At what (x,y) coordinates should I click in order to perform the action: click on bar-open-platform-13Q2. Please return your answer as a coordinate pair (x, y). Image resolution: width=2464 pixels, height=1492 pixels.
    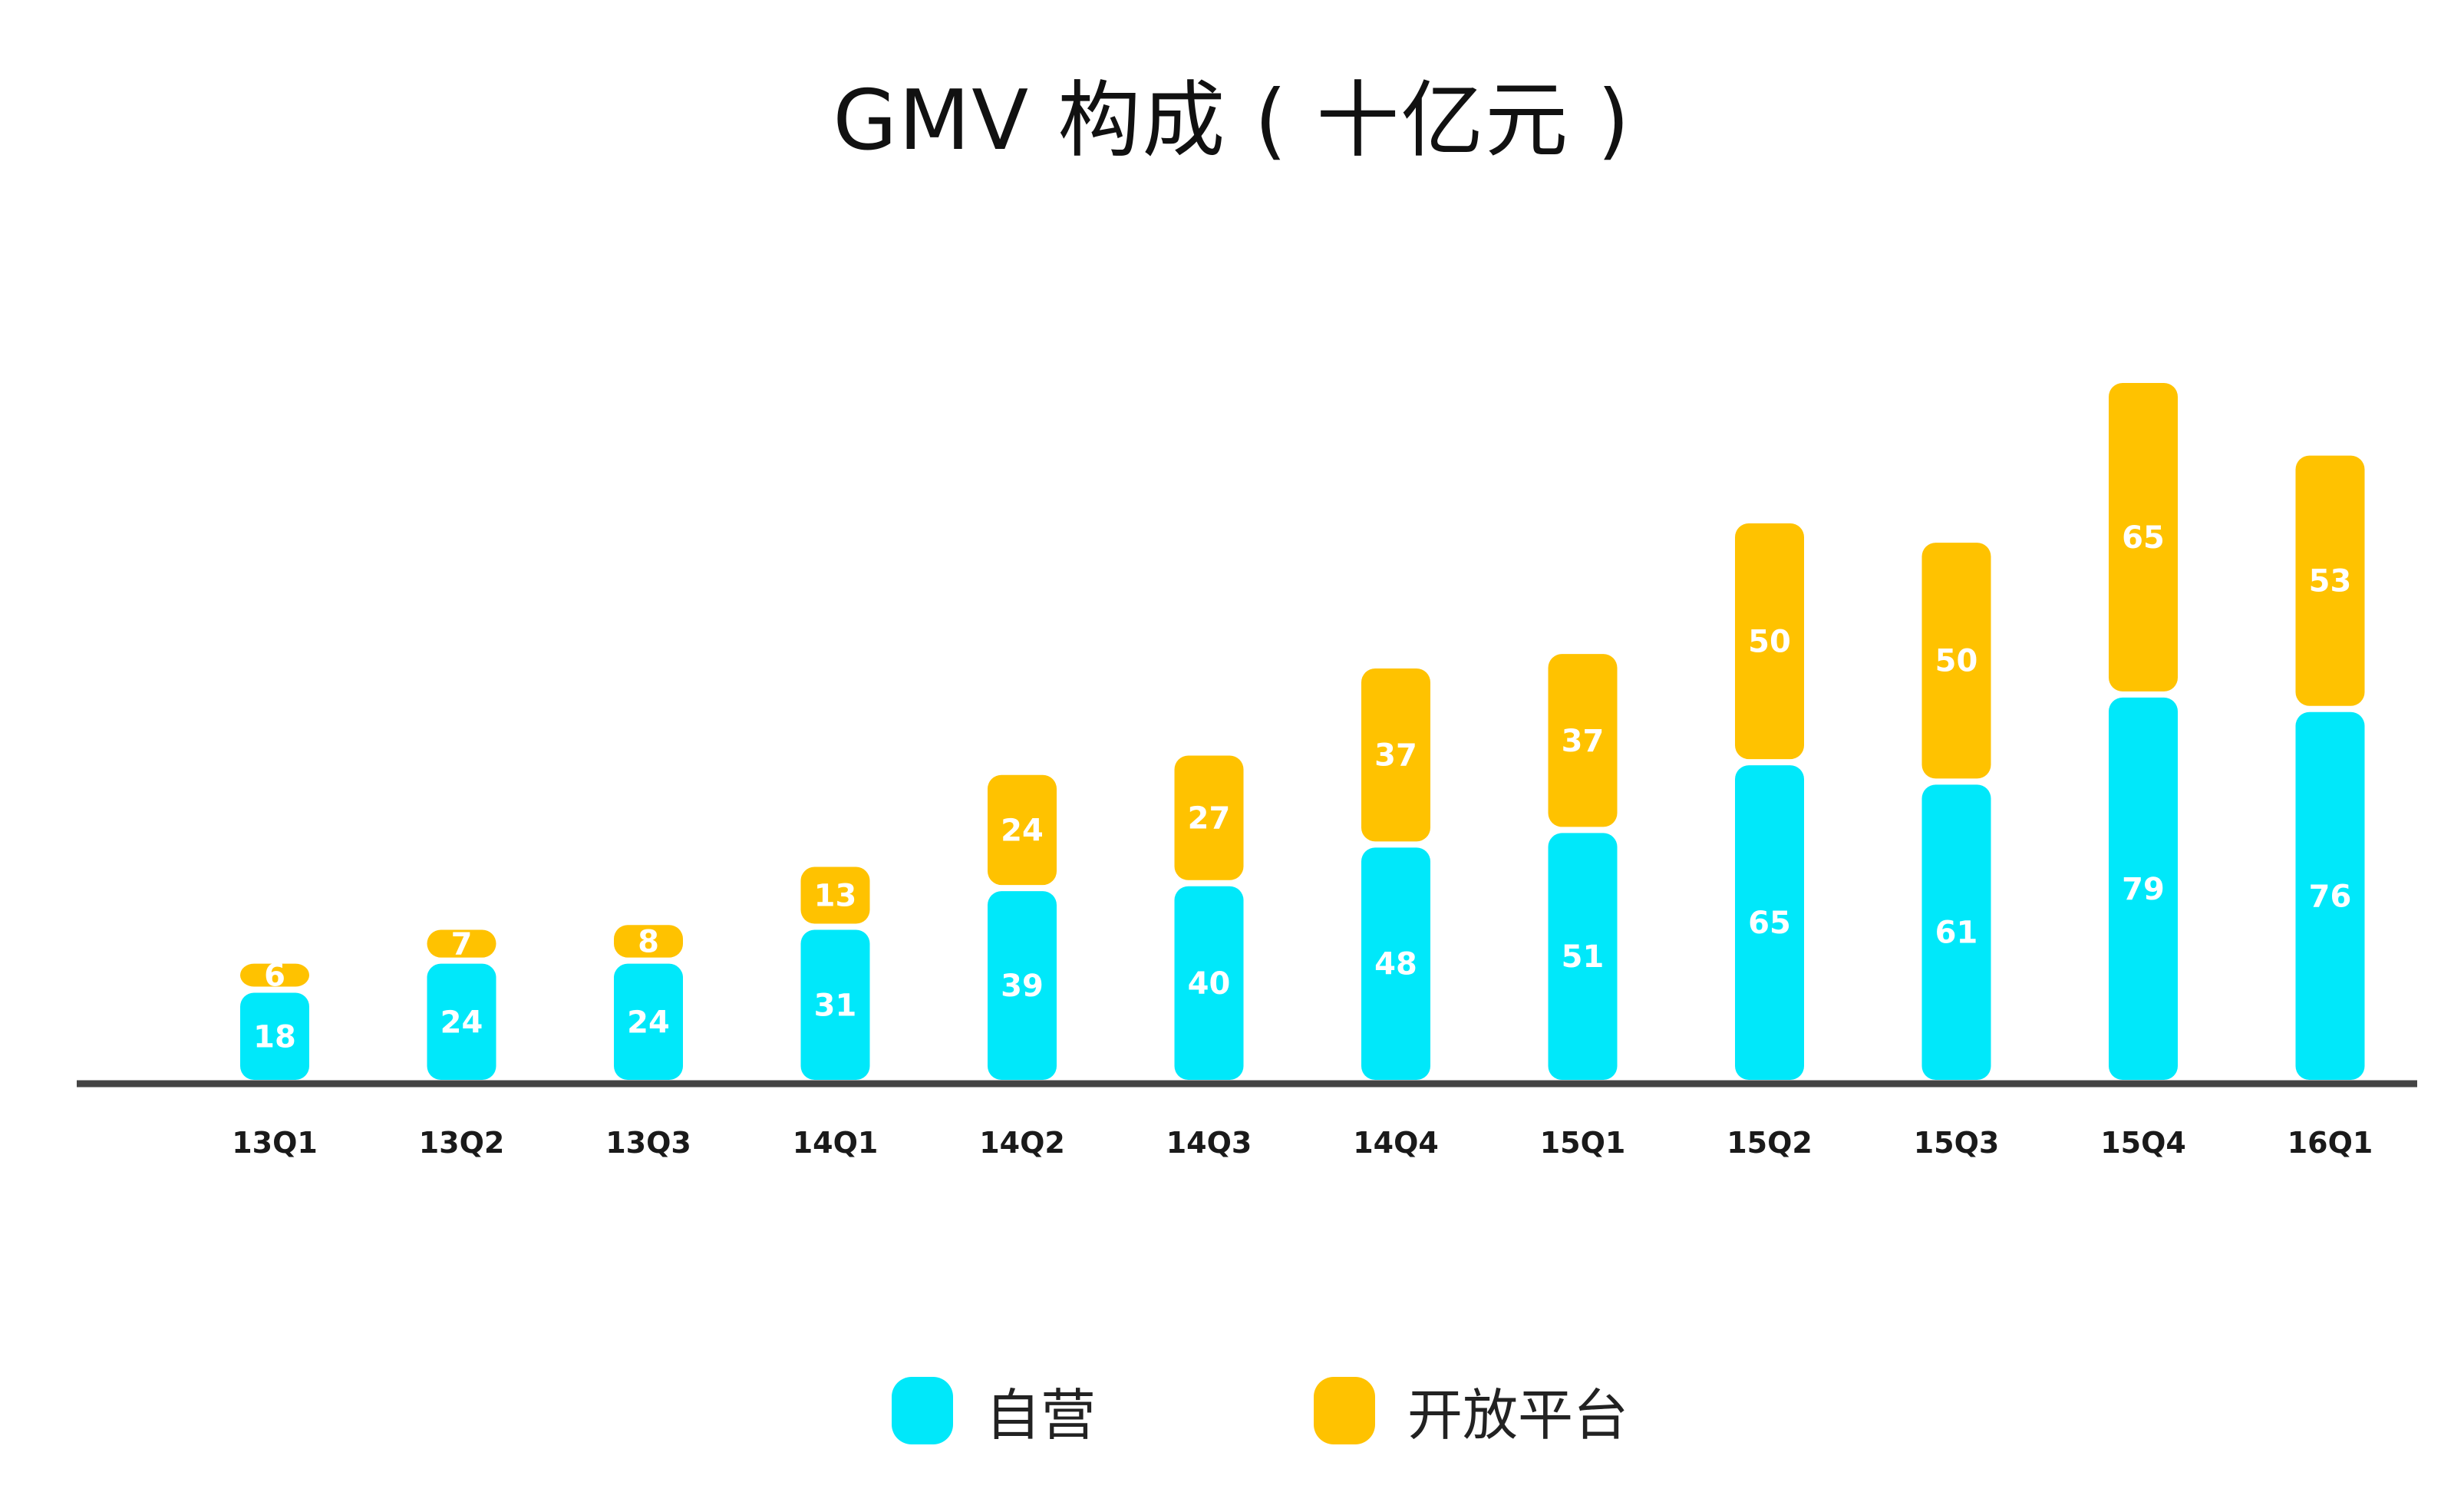
    Looking at the image, I should click on (462, 943).